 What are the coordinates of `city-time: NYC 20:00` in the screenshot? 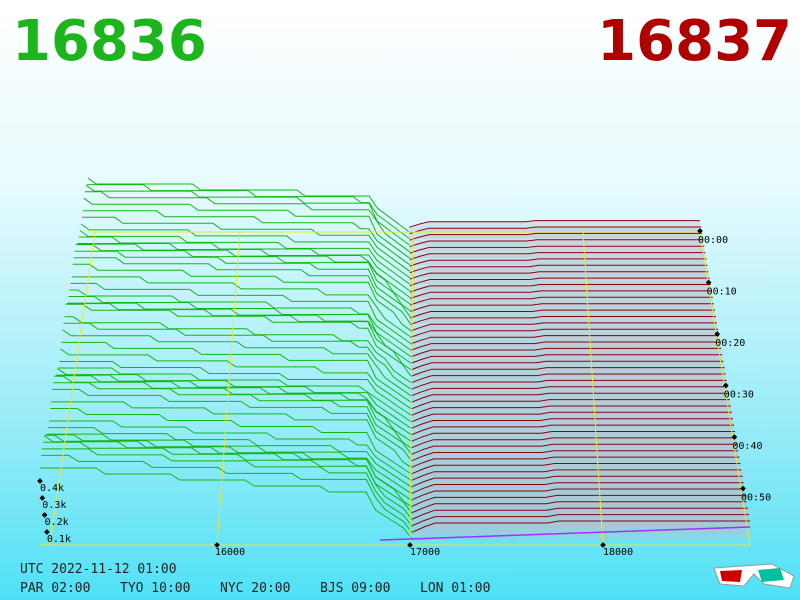 It's located at (255, 588).